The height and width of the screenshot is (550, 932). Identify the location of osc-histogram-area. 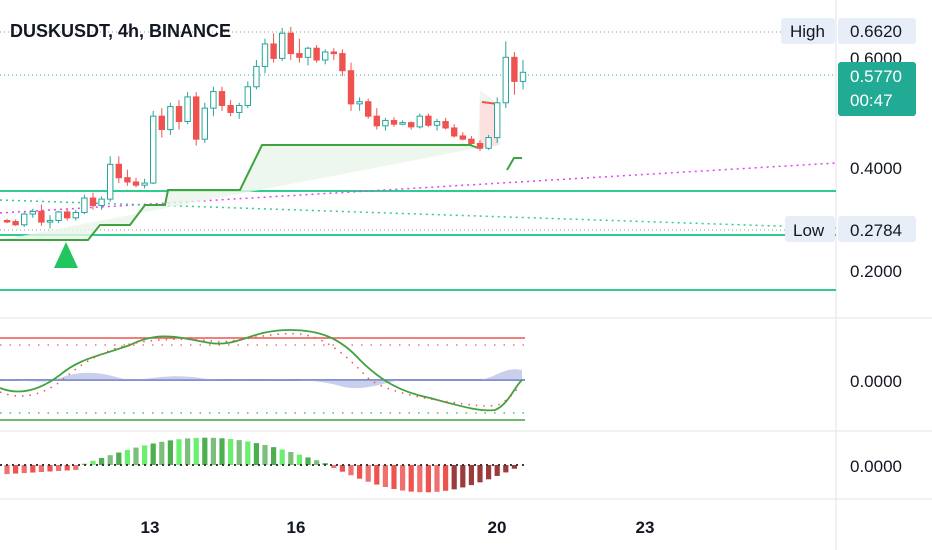
(261, 379).